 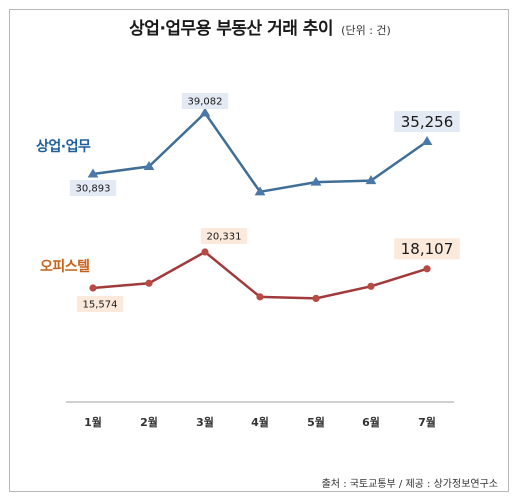 I want to click on x-tick-label: 3월, so click(x=205, y=422).